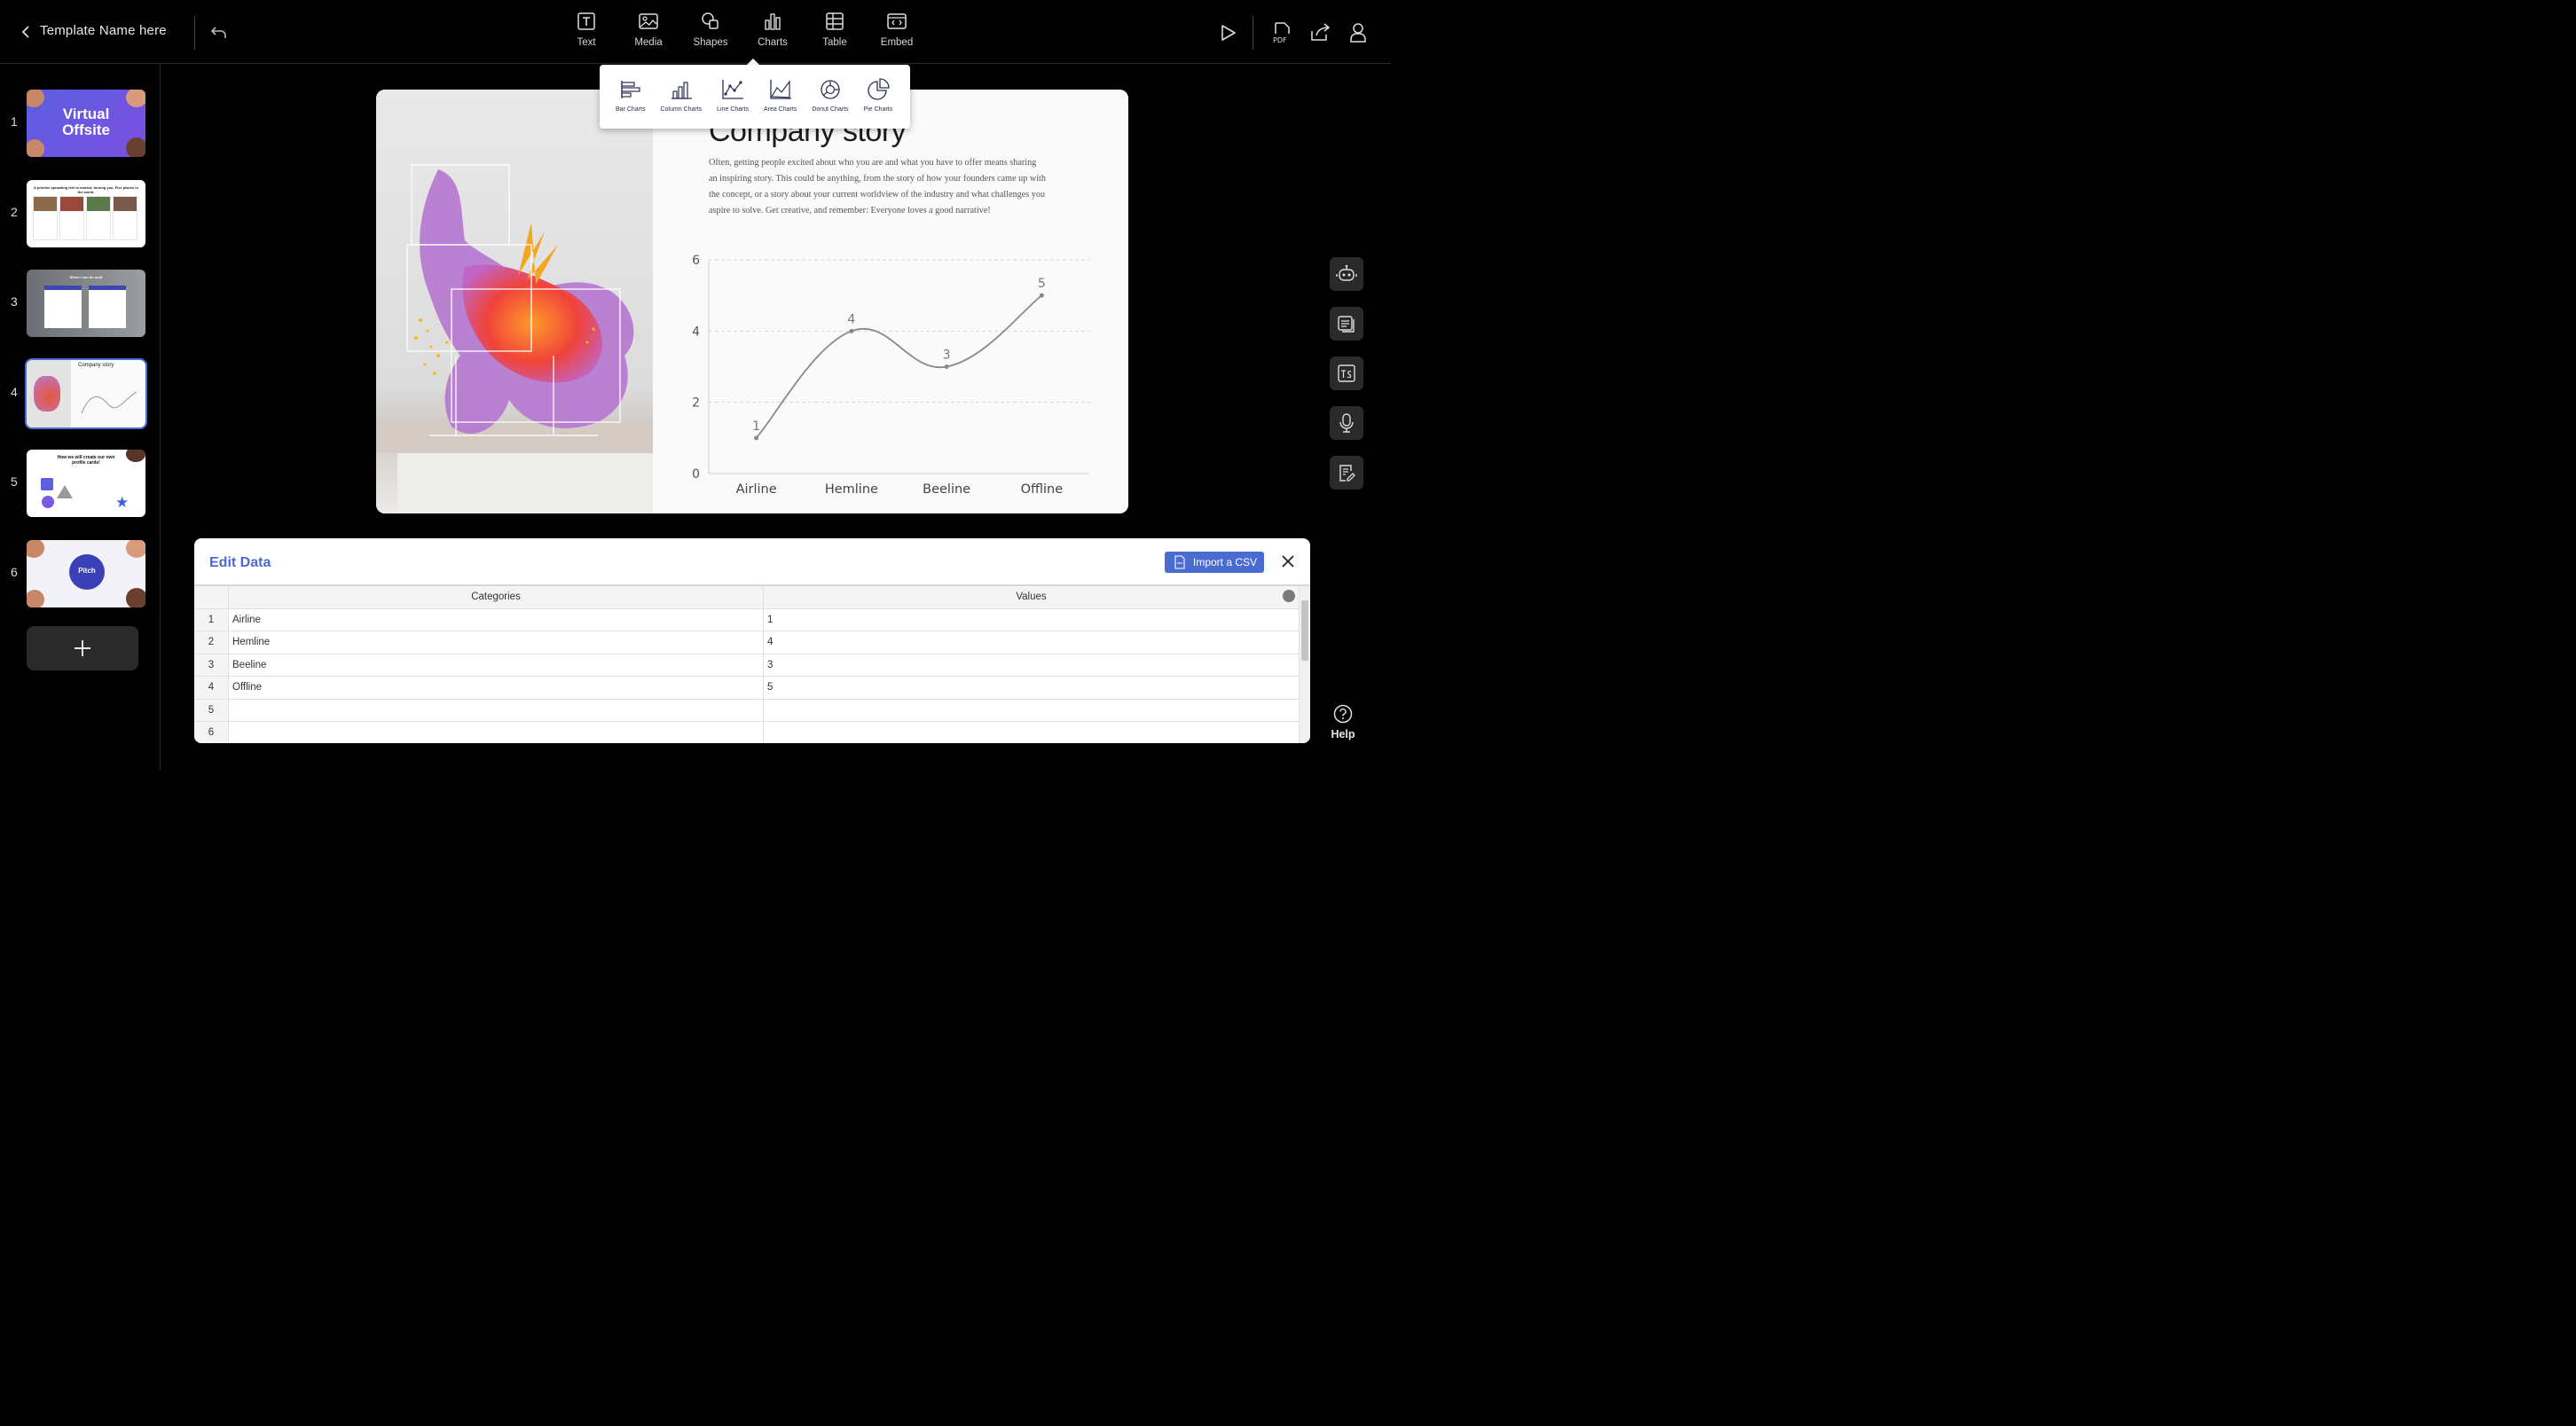  I want to click on chart-type-column: Column Charts, so click(681, 103).